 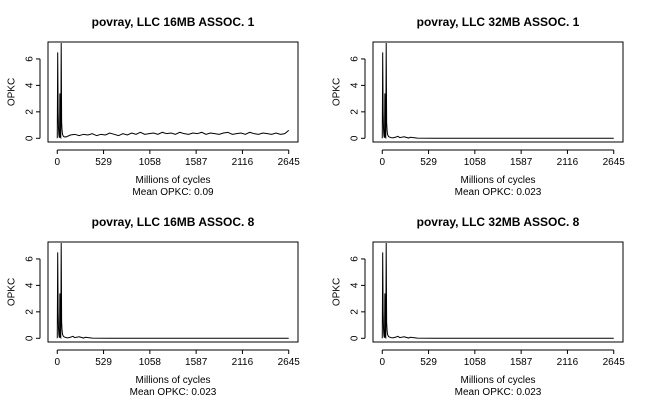 What do you see at coordinates (498, 22) in the screenshot?
I see `chart-title: povray, LLC 32MB ASSOC. 1` at bounding box center [498, 22].